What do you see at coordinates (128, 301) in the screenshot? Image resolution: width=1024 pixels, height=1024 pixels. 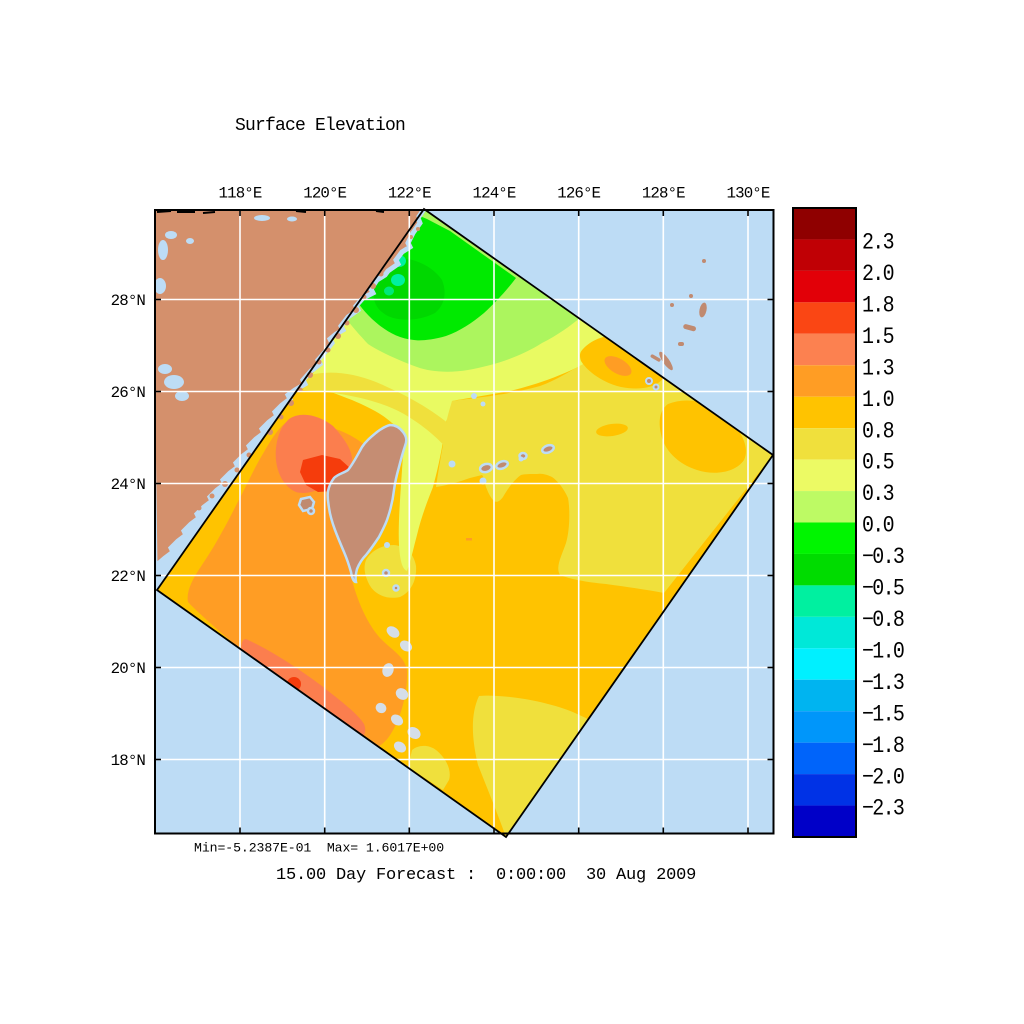 I see `svg-text: 28°N` at bounding box center [128, 301].